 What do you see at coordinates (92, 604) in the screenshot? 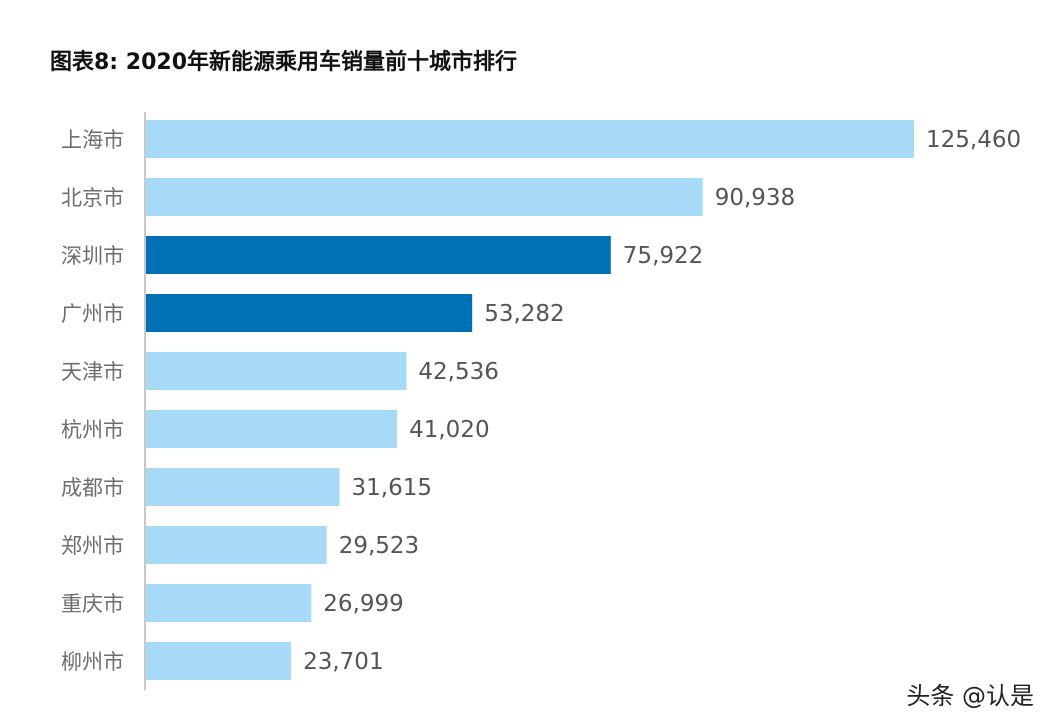
I see `category-label-8: 重庆市` at bounding box center [92, 604].